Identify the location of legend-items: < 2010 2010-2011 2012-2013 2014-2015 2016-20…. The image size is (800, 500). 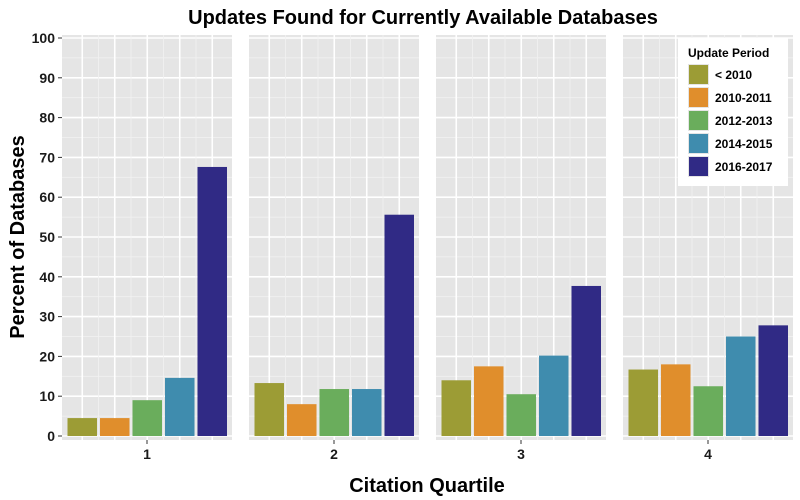
(730, 120).